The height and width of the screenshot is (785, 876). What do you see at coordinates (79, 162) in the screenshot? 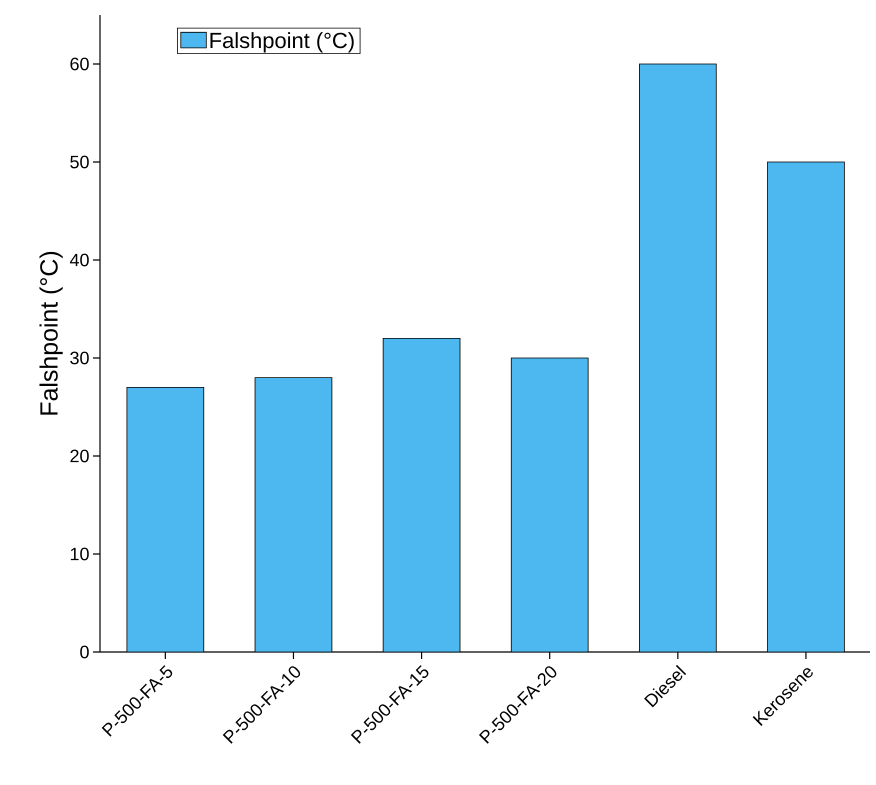
I see `y-tick-label: 50` at bounding box center [79, 162].